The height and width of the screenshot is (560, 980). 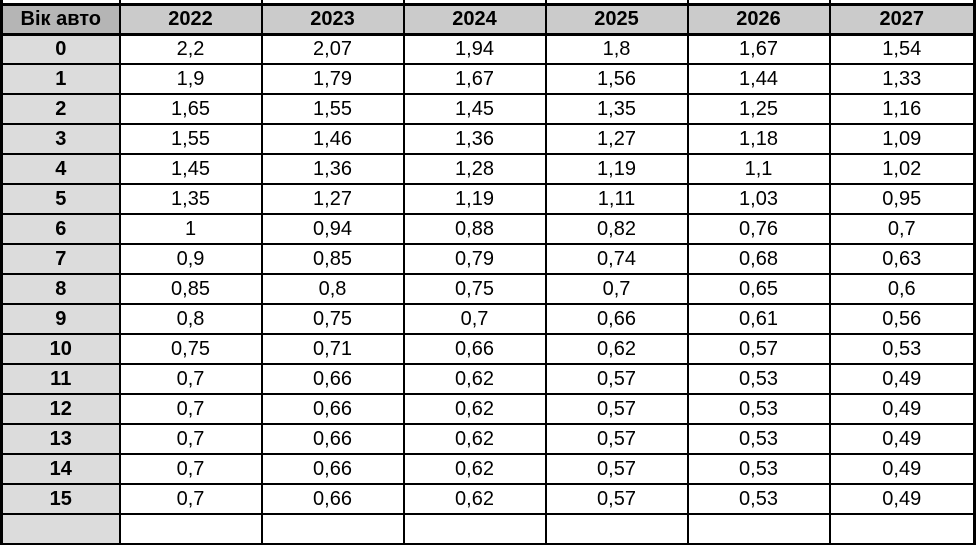 I want to click on value-cell: 0,95, so click(x=902, y=199).